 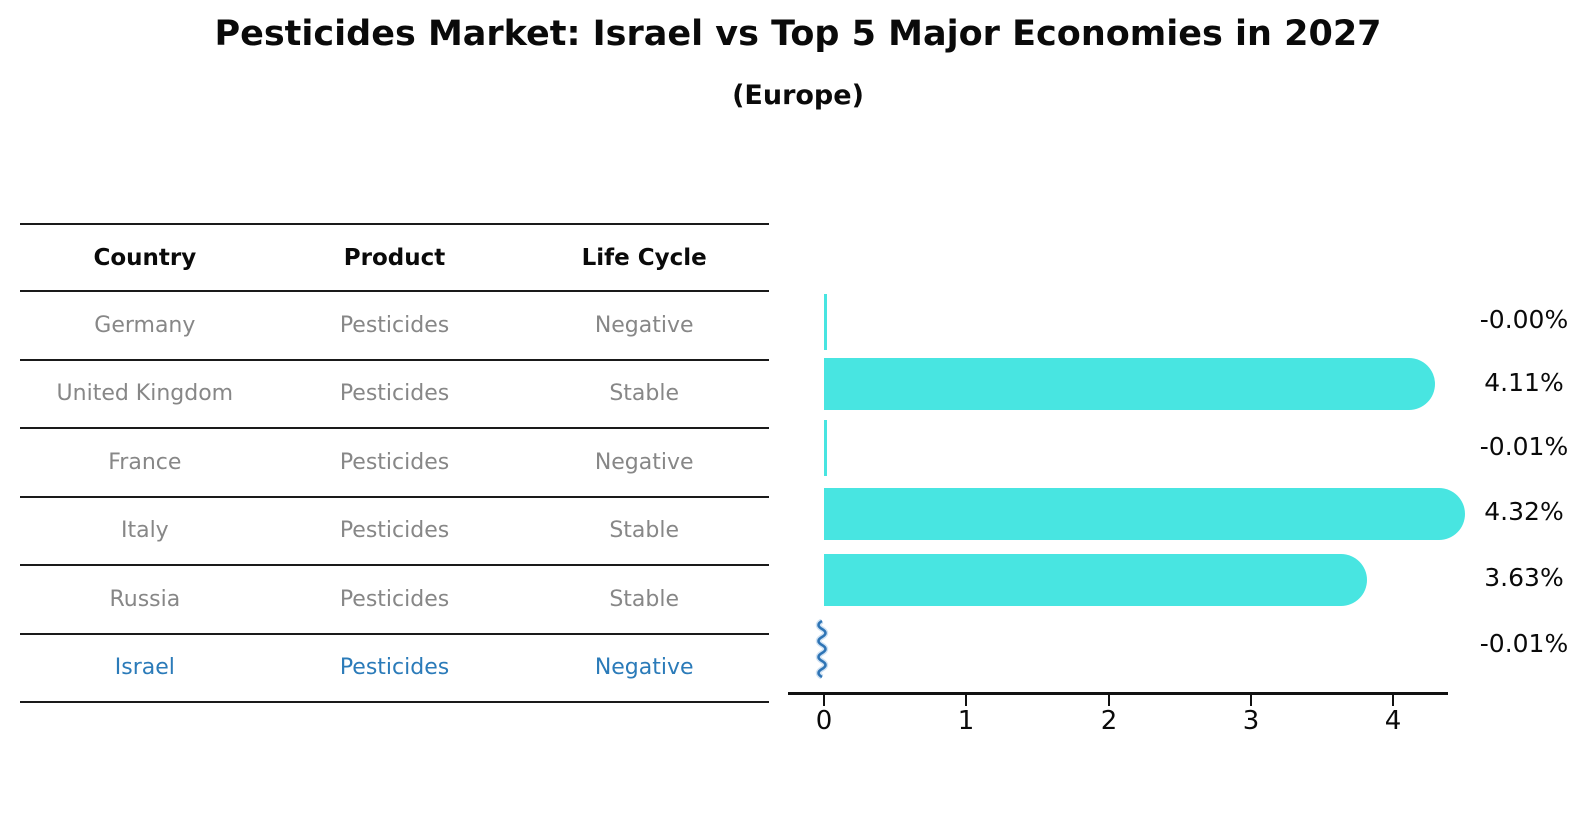 I want to click on cell-country: France, so click(x=145, y=462).